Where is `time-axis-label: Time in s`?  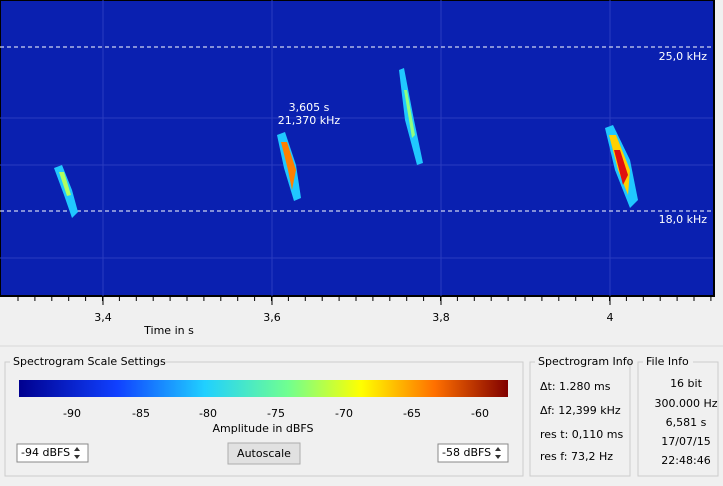
time-axis-label: Time in s is located at coordinates (168, 330).